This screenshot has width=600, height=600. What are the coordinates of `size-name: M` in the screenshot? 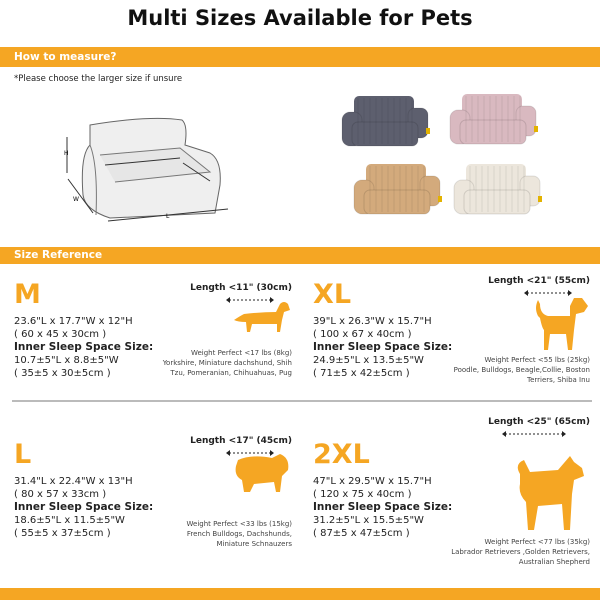 It's located at (27, 294).